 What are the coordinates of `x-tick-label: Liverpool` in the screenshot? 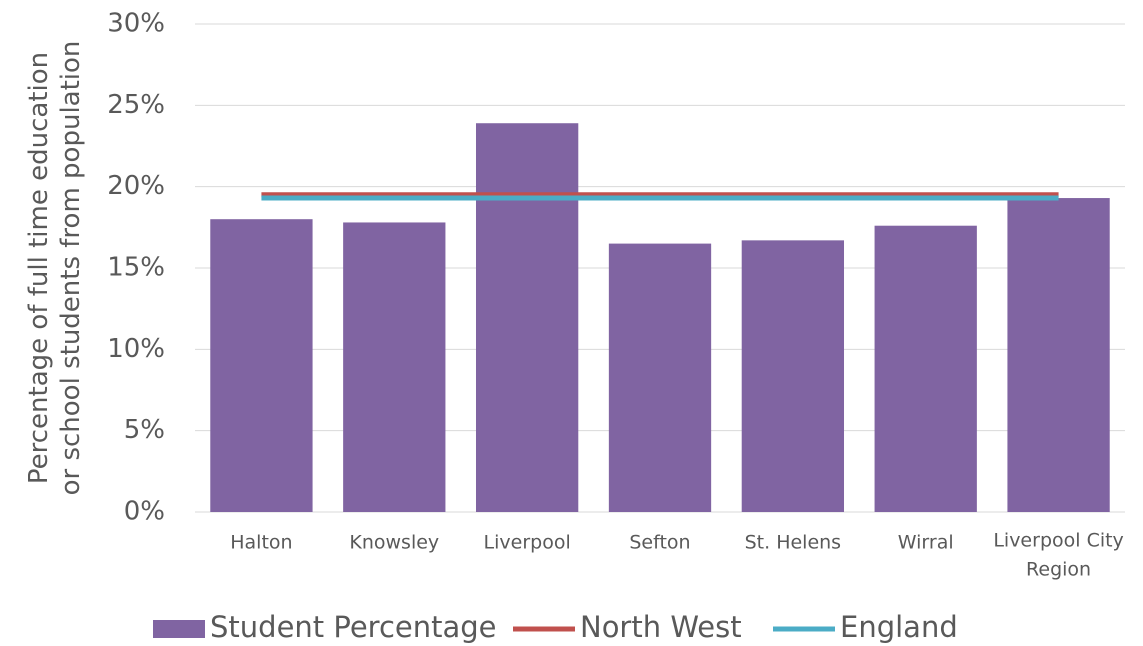 It's located at (527, 543).